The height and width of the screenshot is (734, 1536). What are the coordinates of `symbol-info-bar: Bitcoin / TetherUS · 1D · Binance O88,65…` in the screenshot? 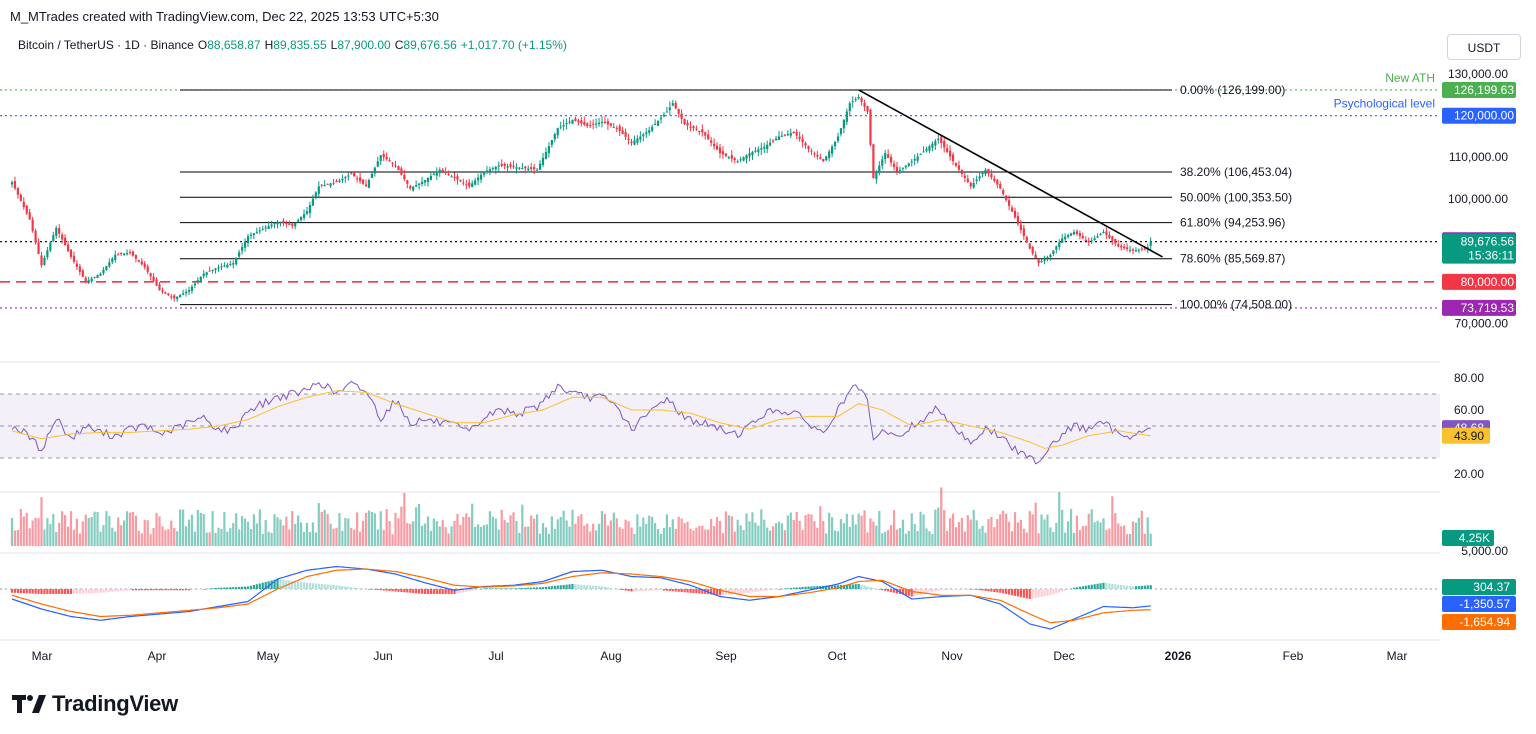 It's located at (292, 45).